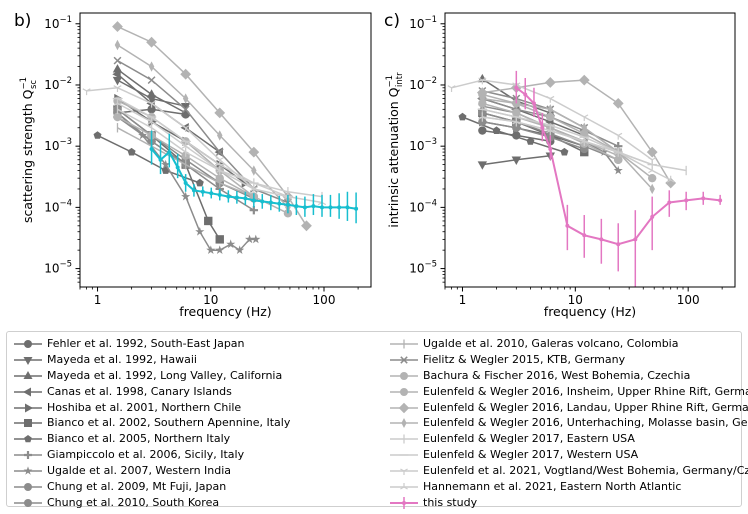 This screenshot has height=514, width=748. Describe the element at coordinates (550, 117) in the screenshot. I see `panel-c-point-eulenfeld-wegler-2016-insheim` at that location.